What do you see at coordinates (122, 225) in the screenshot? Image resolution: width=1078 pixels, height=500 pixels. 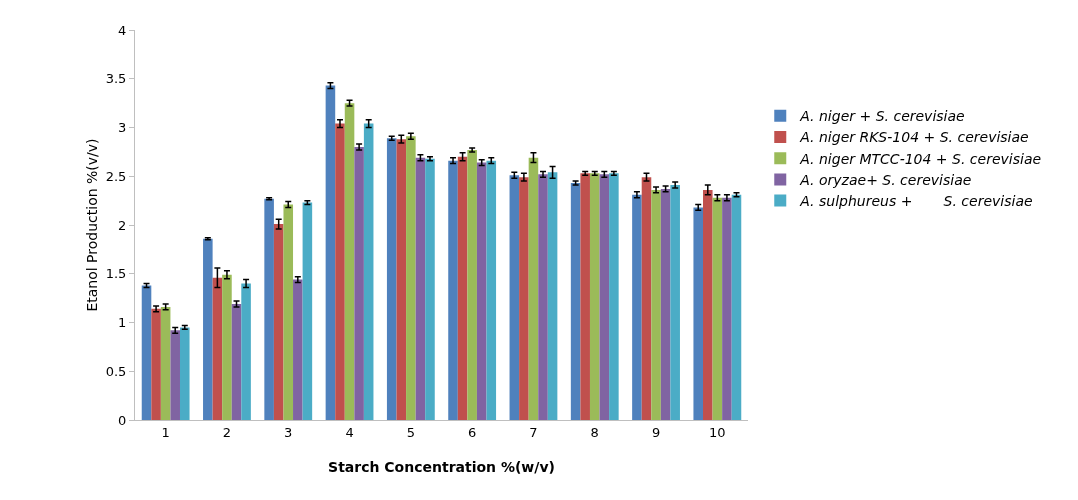 I see `y-tick-label: 2` at bounding box center [122, 225].